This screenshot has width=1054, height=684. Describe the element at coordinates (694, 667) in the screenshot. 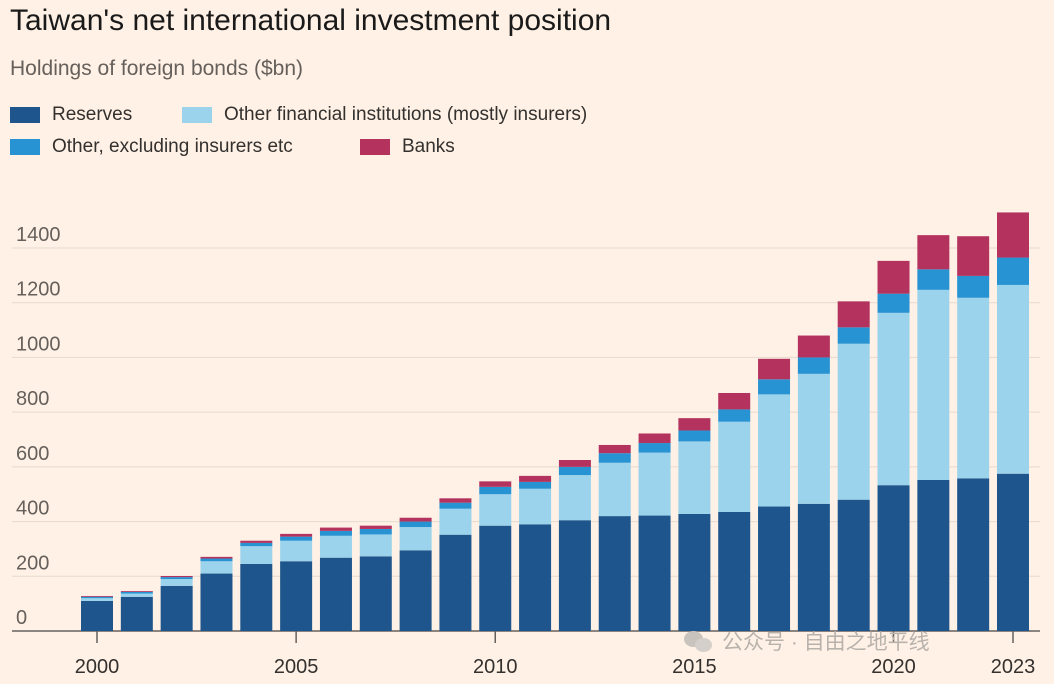

I see `x-tick-label: 2015` at that location.